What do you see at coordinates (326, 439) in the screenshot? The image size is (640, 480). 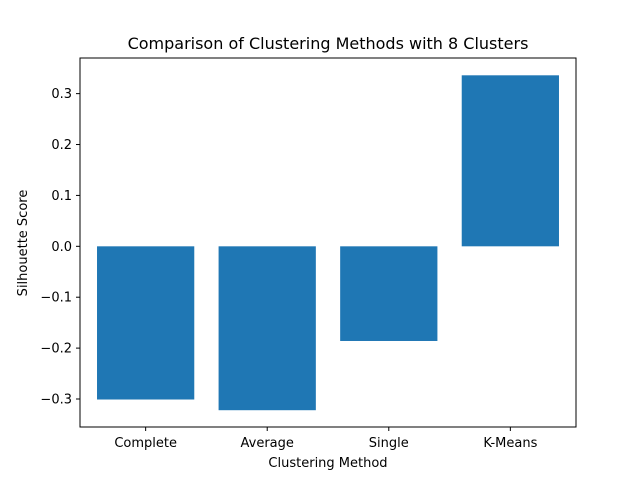 I see `x-axis: Complete Average Single K-Means` at bounding box center [326, 439].